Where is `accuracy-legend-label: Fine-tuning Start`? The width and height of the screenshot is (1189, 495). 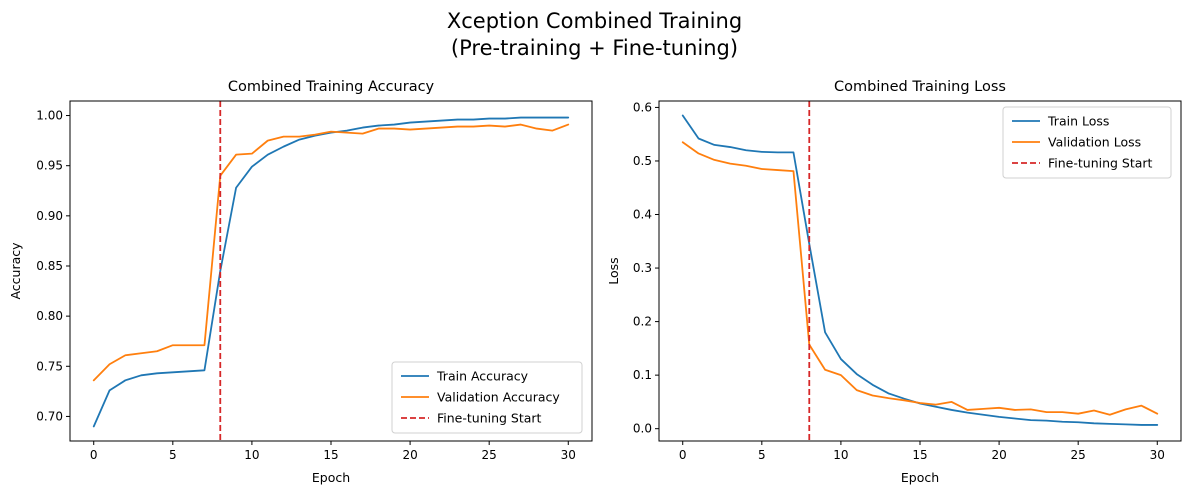 accuracy-legend-label: Fine-tuning Start is located at coordinates (489, 418).